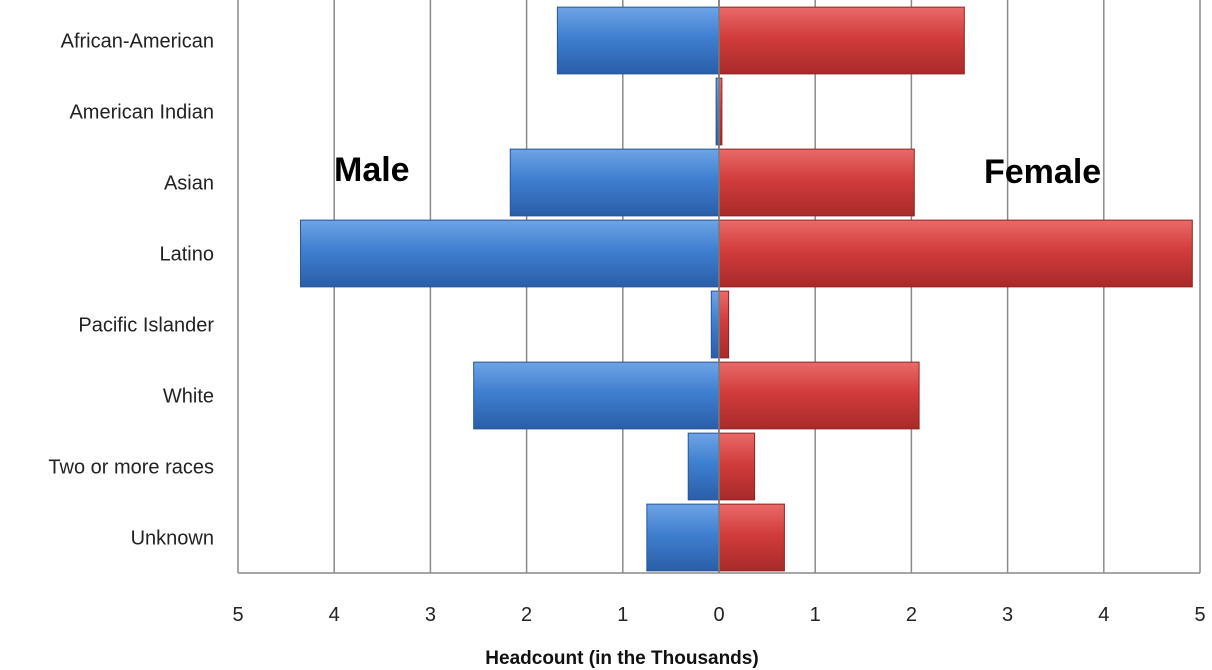 Image resolution: width=1212 pixels, height=670 pixels. I want to click on category-label: African-American, so click(137, 42).